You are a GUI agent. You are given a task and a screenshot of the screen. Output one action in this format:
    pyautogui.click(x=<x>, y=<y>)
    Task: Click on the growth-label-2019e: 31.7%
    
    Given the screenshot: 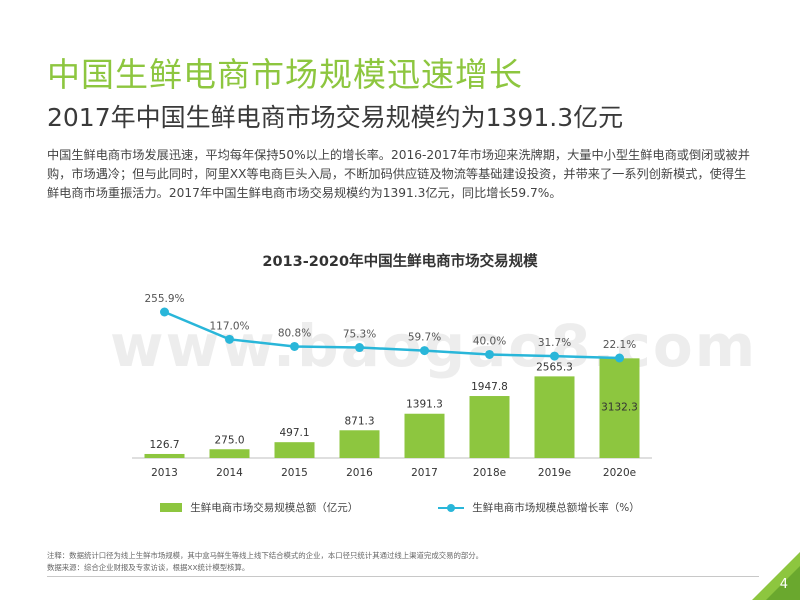 What is the action you would take?
    pyautogui.click(x=554, y=343)
    